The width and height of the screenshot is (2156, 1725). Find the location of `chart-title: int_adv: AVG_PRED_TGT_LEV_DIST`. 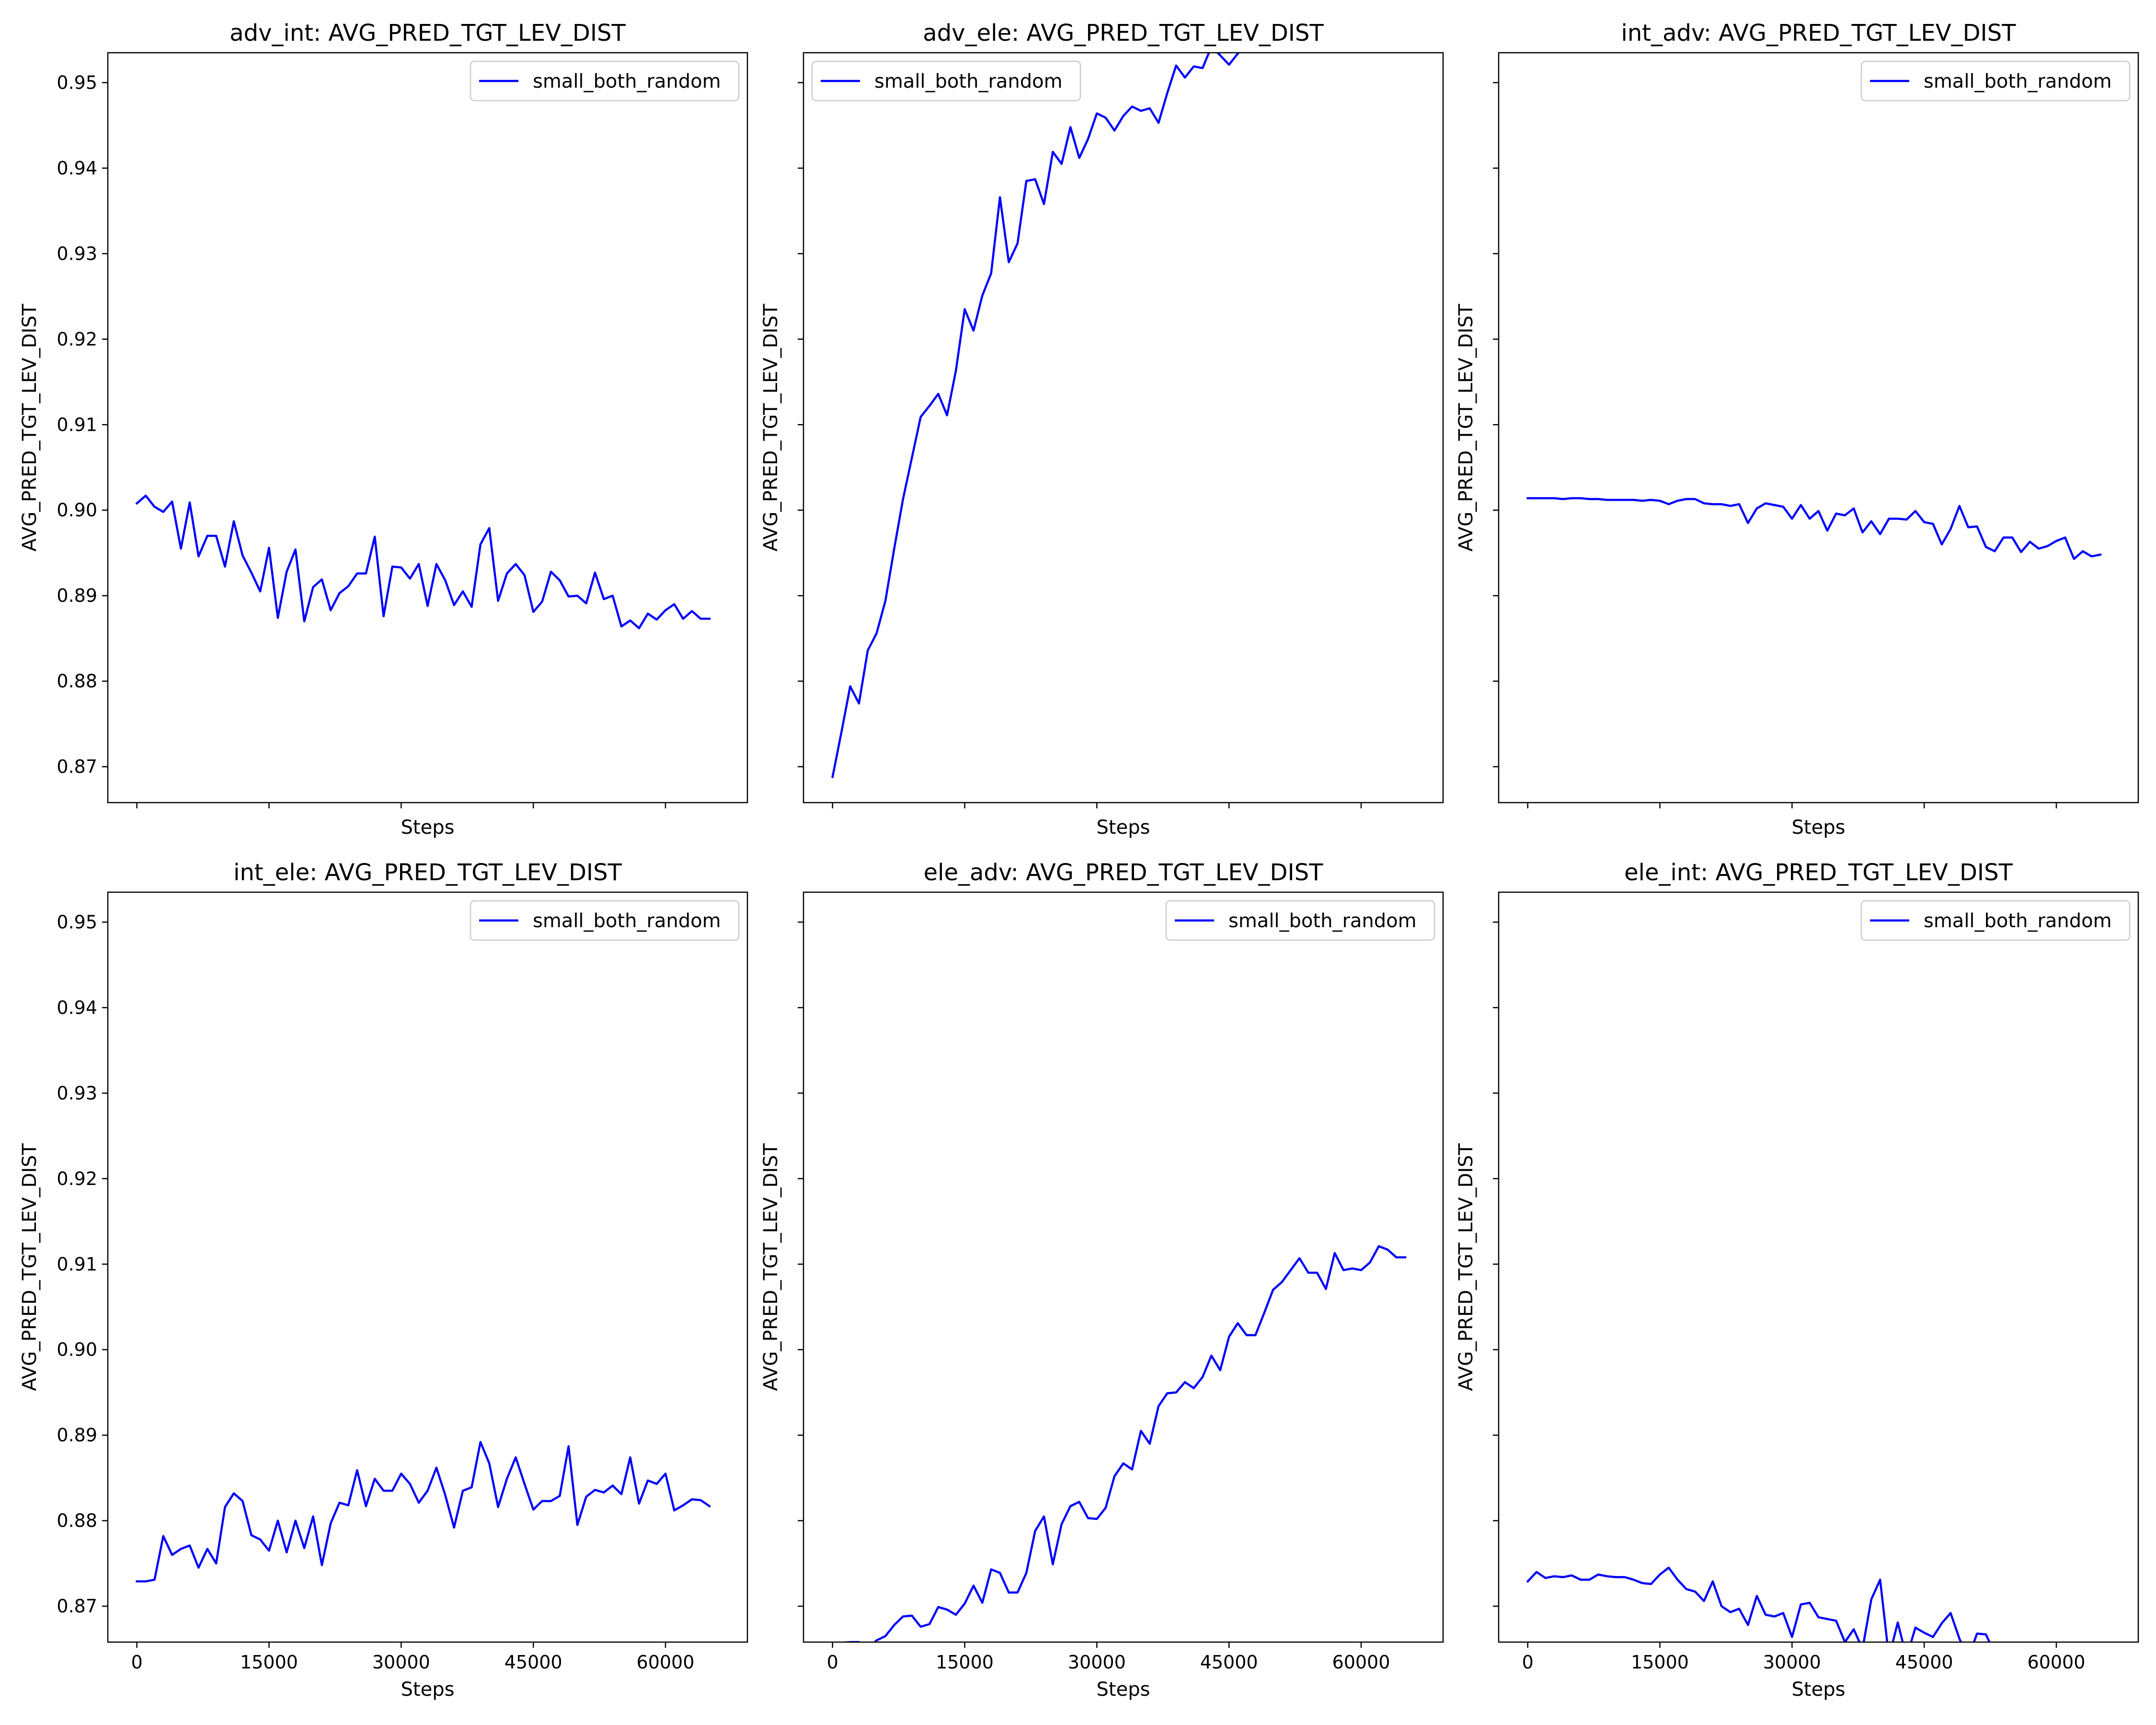

chart-title: int_adv: AVG_PRED_TGT_LEV_DIST is located at coordinates (1819, 33).